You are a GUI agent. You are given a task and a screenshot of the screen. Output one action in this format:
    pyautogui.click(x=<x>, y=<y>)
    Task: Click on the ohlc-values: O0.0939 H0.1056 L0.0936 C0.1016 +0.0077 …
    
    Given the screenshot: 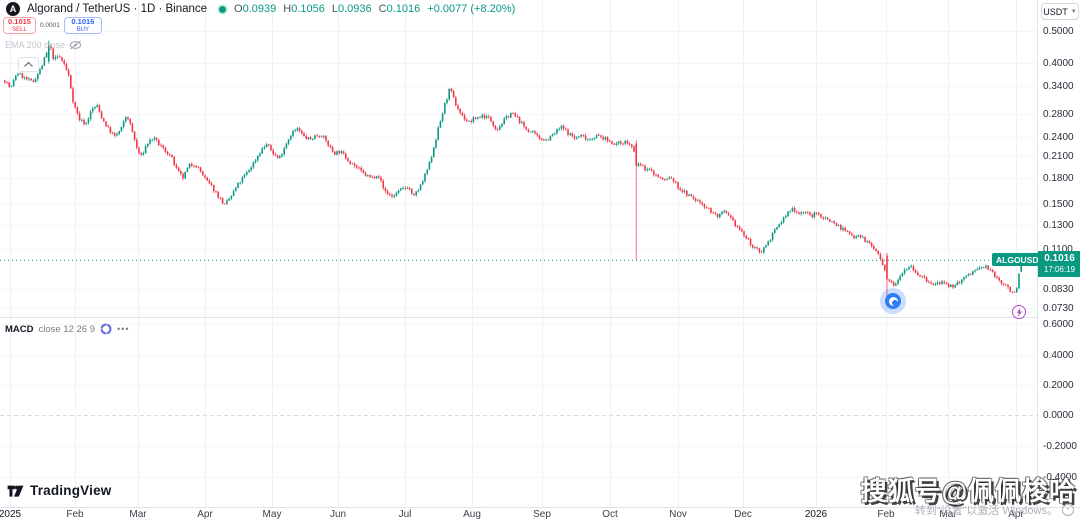 What is the action you would take?
    pyautogui.click(x=374, y=9)
    